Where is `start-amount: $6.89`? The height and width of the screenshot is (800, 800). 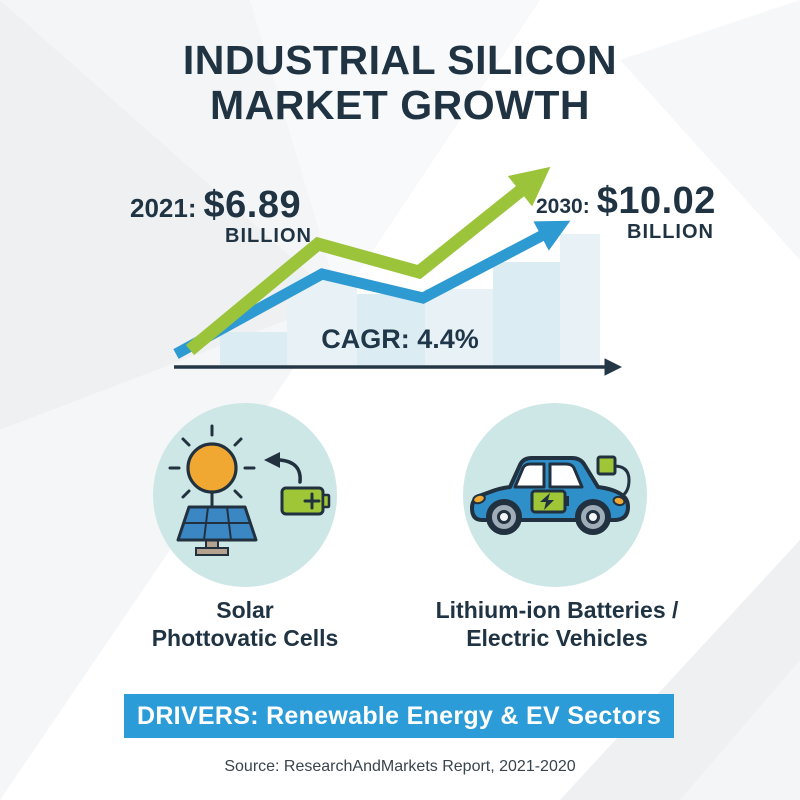 start-amount: $6.89 is located at coordinates (252, 205).